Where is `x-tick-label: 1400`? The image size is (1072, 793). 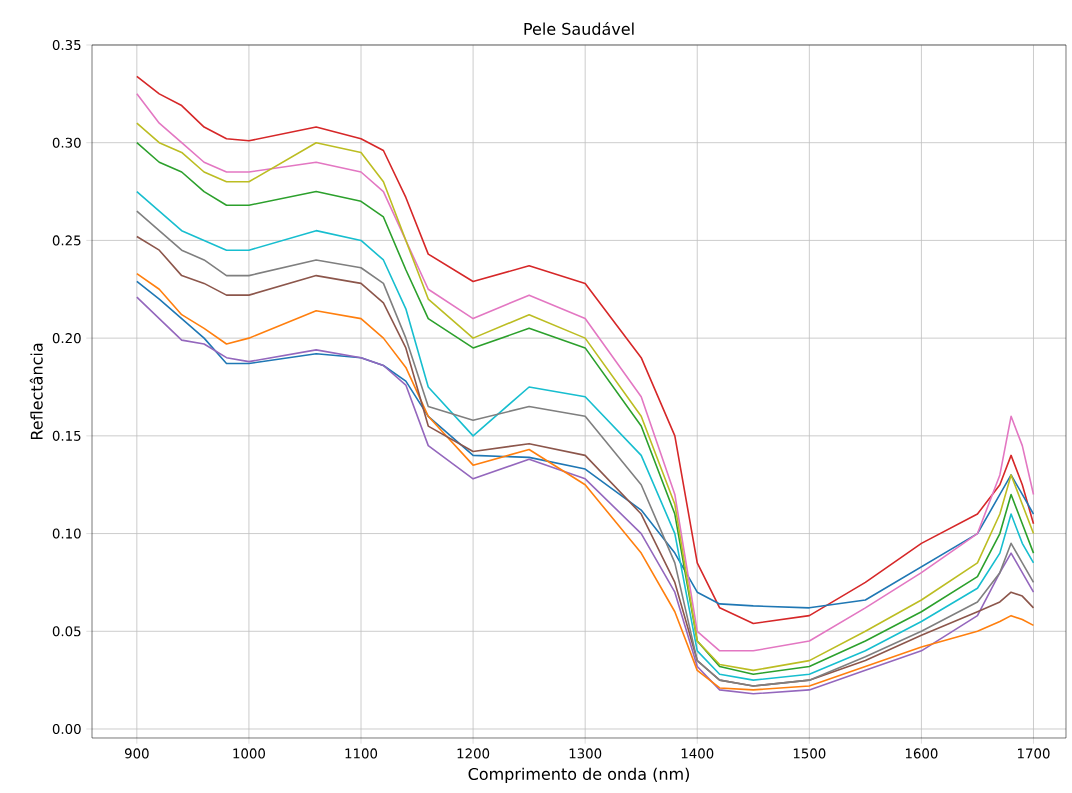 x-tick-label: 1400 is located at coordinates (697, 753).